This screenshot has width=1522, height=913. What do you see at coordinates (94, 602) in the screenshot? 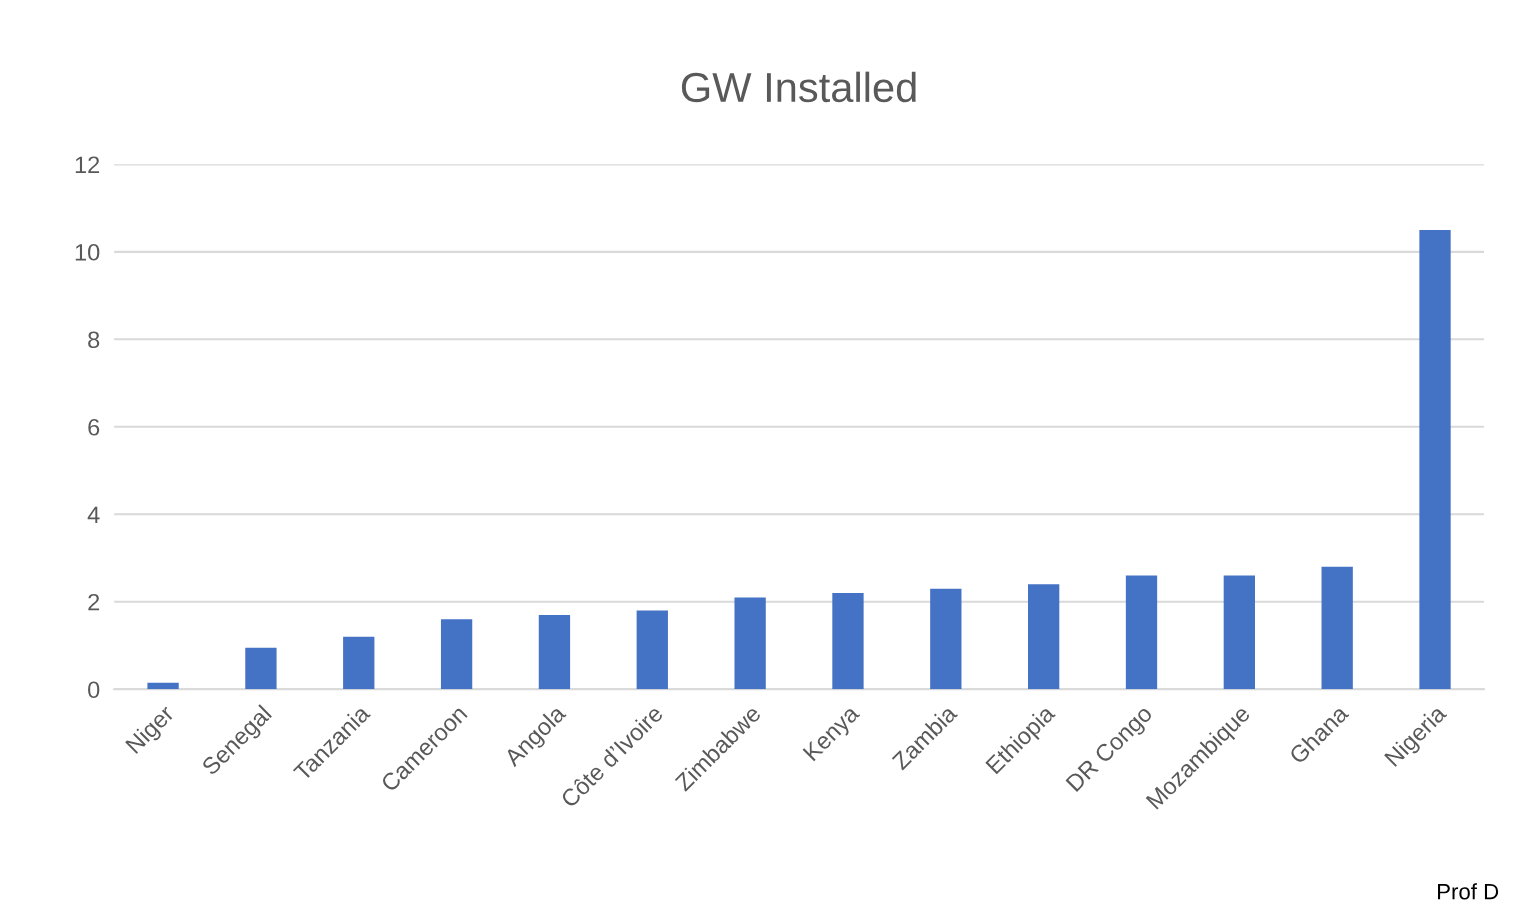
I see `y-tick-label: 2` at bounding box center [94, 602].